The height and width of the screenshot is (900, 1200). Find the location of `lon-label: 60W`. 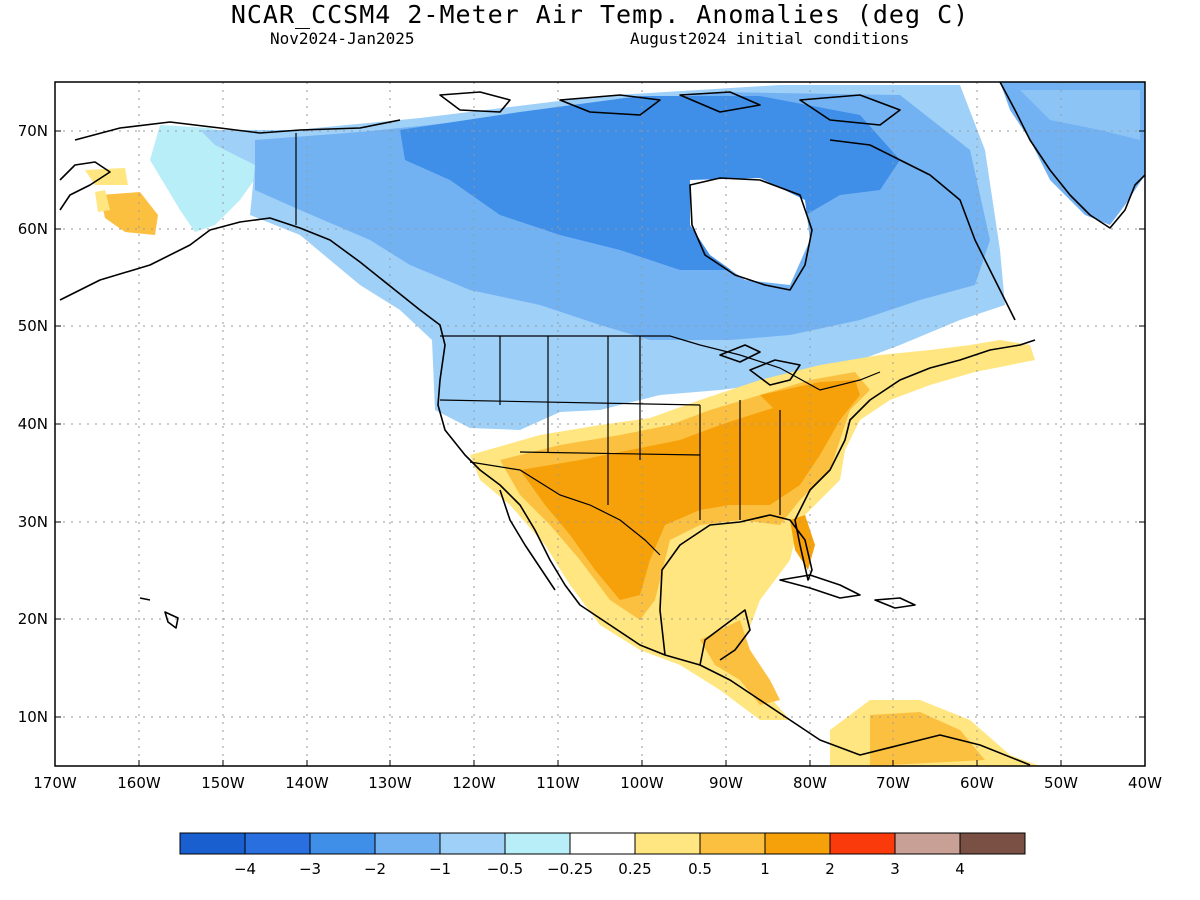

lon-label: 60W is located at coordinates (977, 783).